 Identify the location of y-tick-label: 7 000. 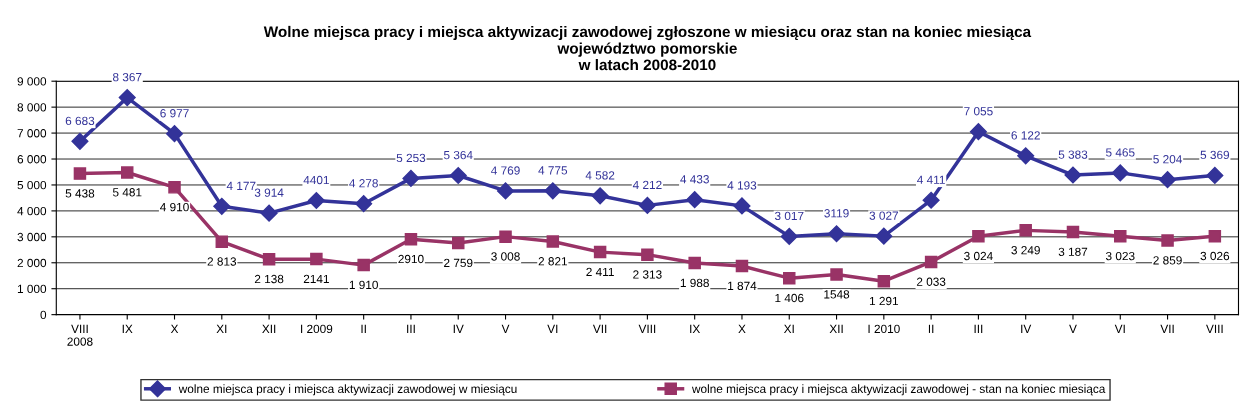
(32, 133).